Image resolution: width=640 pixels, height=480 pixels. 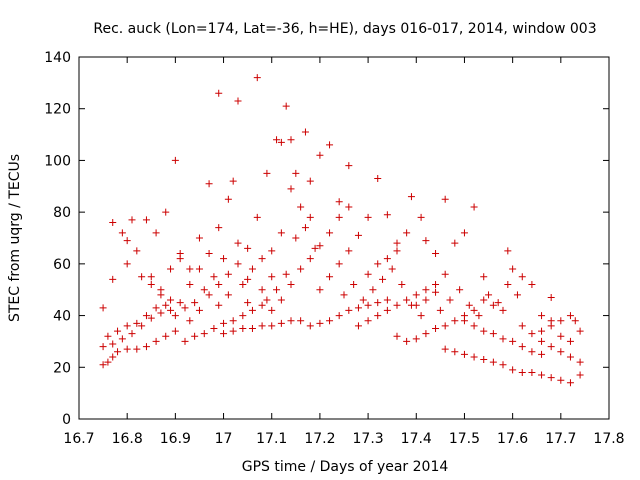 What do you see at coordinates (62, 368) in the screenshot?
I see `y-tick-label: 20` at bounding box center [62, 368].